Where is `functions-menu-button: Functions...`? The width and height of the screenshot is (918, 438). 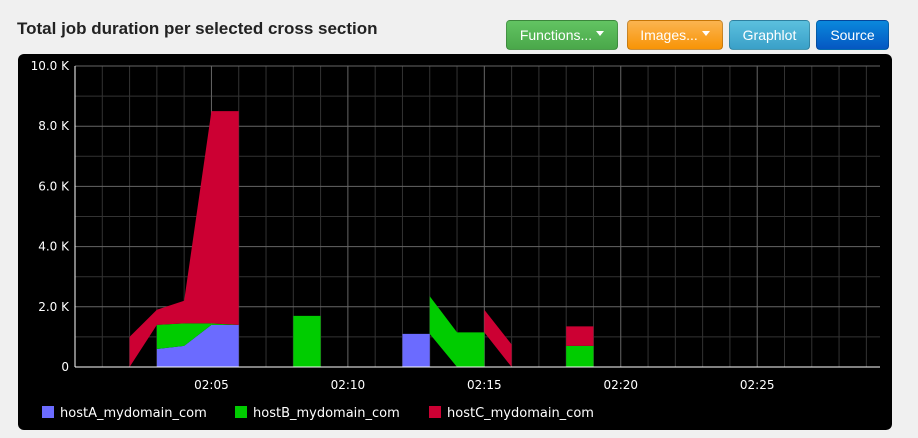 functions-menu-button: Functions... is located at coordinates (562, 35).